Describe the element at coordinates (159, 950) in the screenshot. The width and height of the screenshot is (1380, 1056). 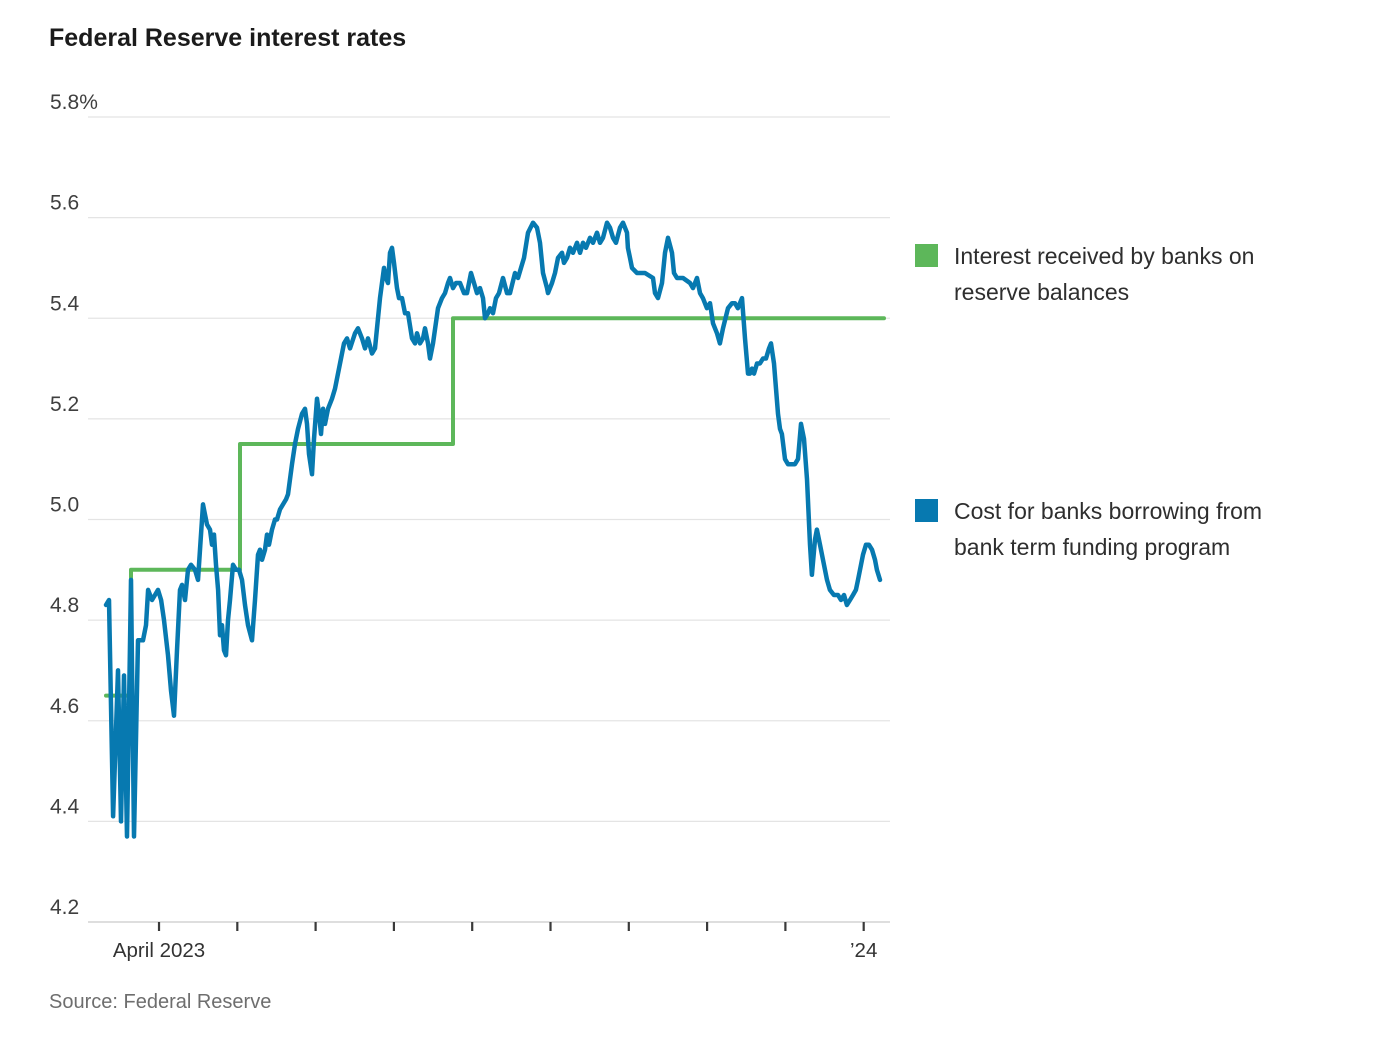
I see `svg-text: April 2023` at that location.